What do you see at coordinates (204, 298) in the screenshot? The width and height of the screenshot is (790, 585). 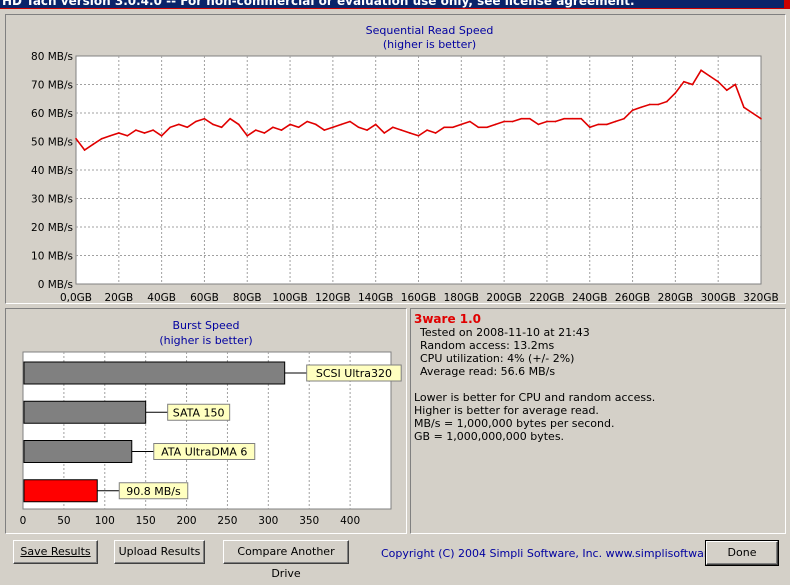 I see `x-tick-label: 60GB` at bounding box center [204, 298].